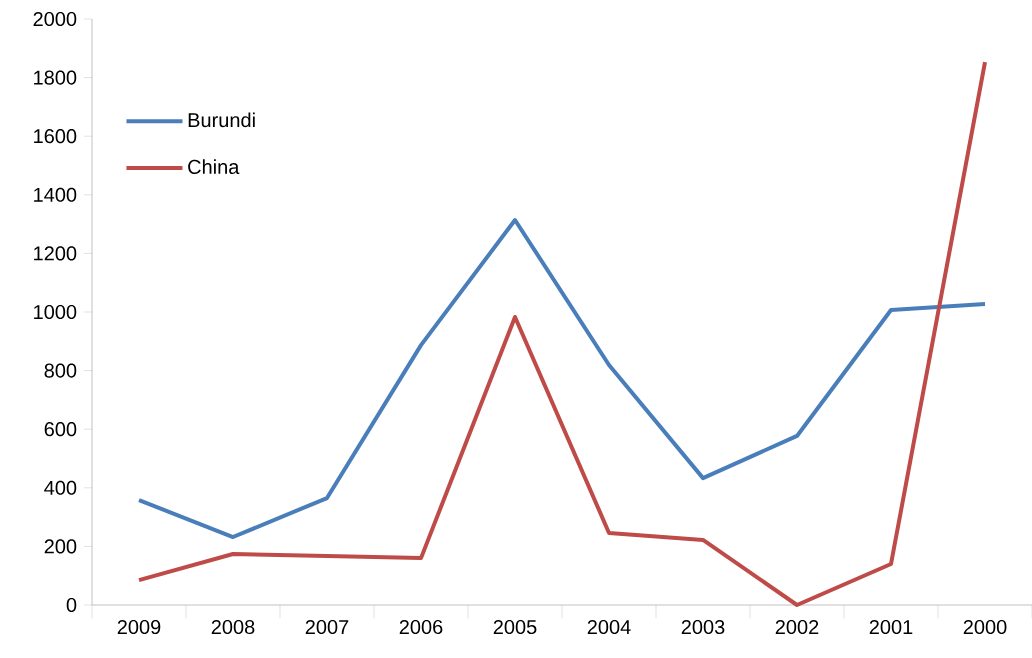  I want to click on x-tick-label: 2002, so click(797, 627).